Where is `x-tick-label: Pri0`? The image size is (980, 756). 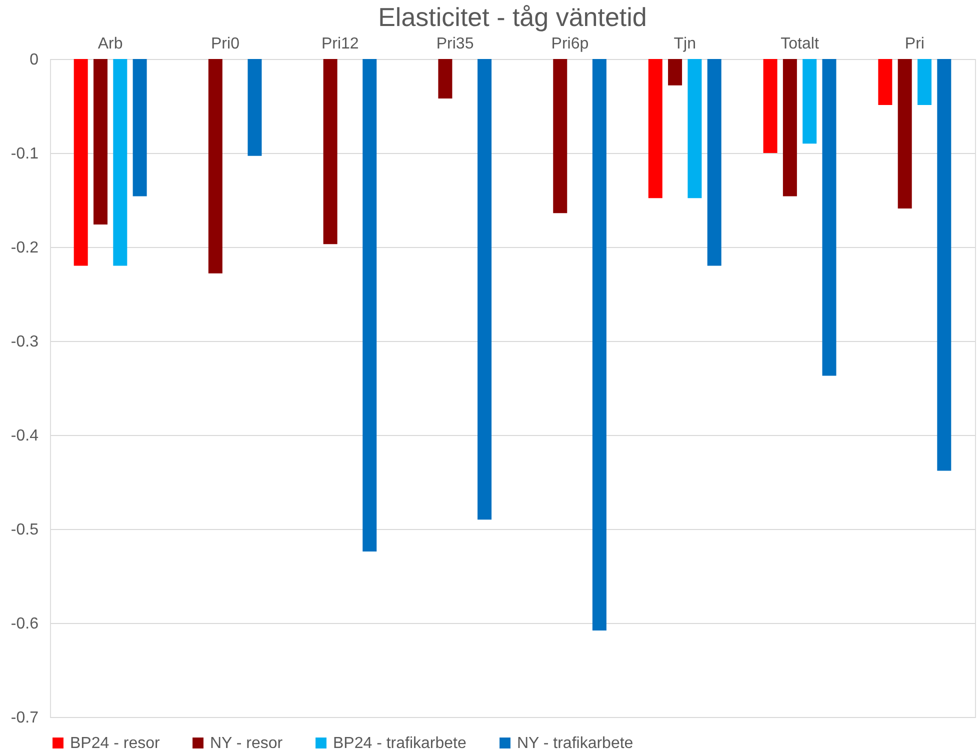
x-tick-label: Pri0 is located at coordinates (225, 44).